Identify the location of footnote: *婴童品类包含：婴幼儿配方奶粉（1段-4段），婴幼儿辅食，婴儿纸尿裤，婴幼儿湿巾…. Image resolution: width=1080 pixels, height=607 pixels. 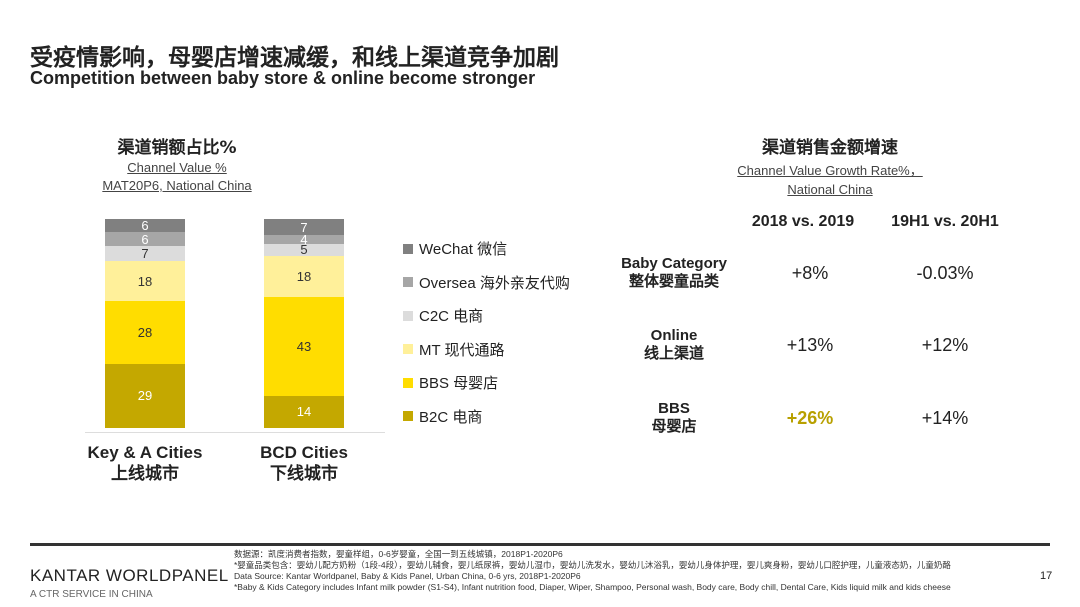
(592, 565).